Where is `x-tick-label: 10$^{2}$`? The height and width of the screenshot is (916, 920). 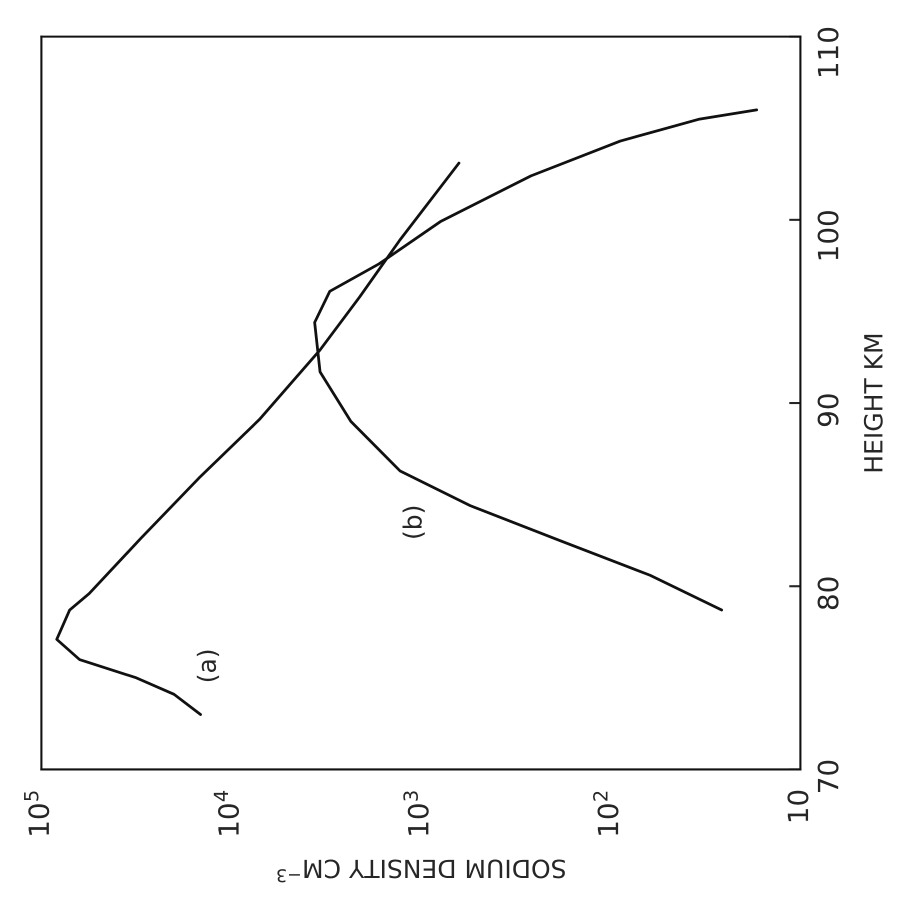 x-tick-label: 10$^{2}$ is located at coordinates (605, 813).